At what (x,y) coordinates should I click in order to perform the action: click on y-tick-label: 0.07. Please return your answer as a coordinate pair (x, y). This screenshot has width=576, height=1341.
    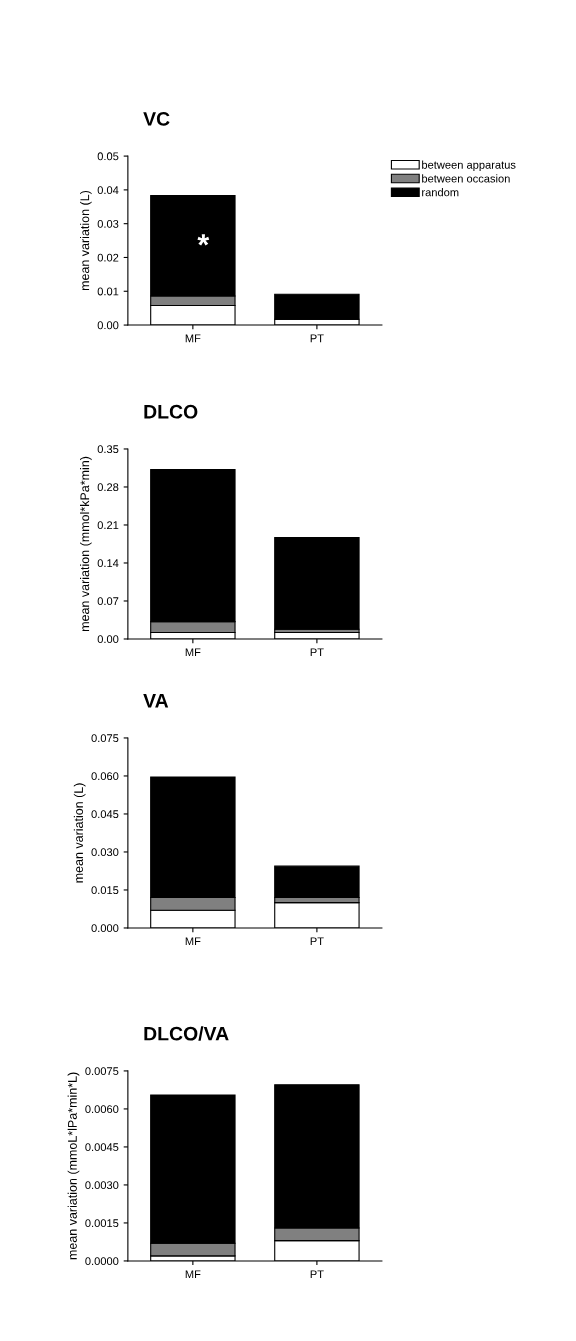
    Looking at the image, I should click on (108, 601).